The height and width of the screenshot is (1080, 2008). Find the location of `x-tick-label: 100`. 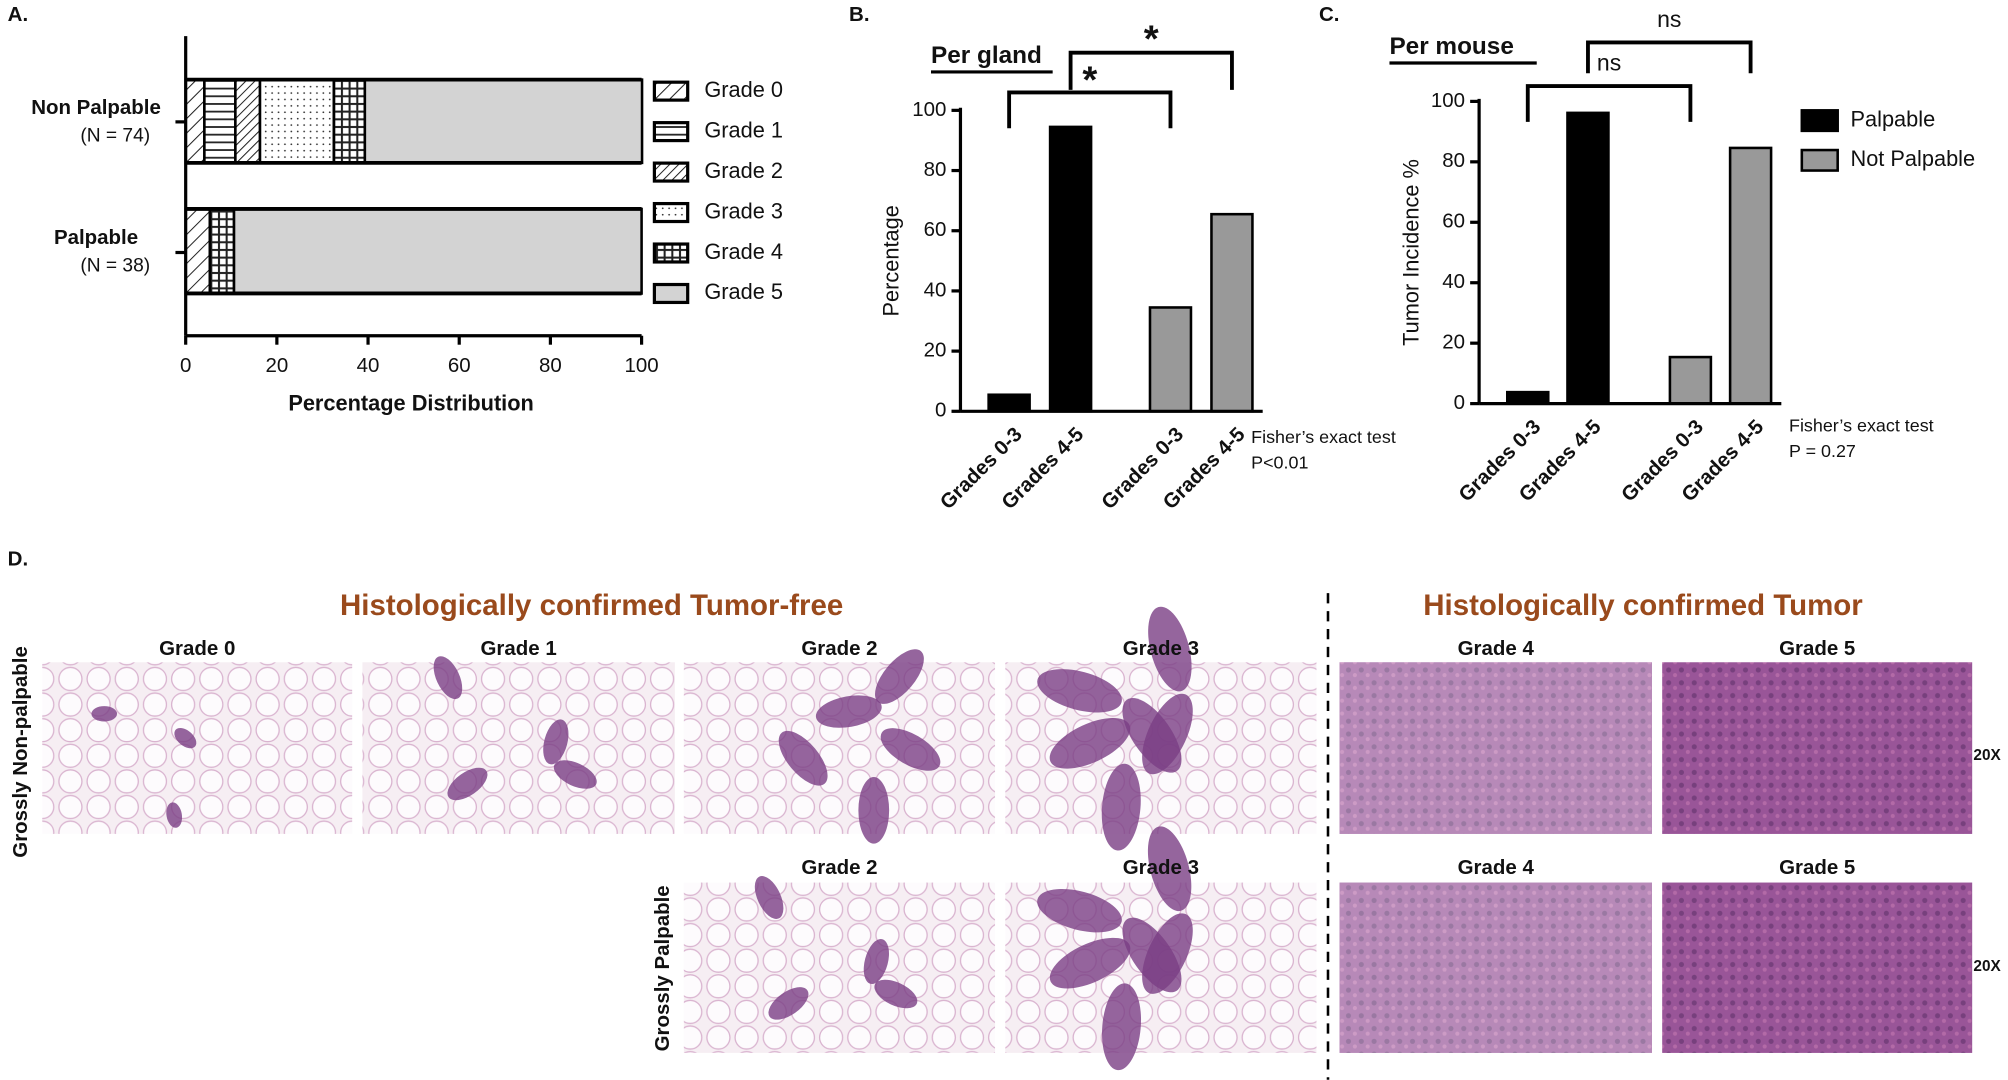

x-tick-label: 100 is located at coordinates (642, 365).